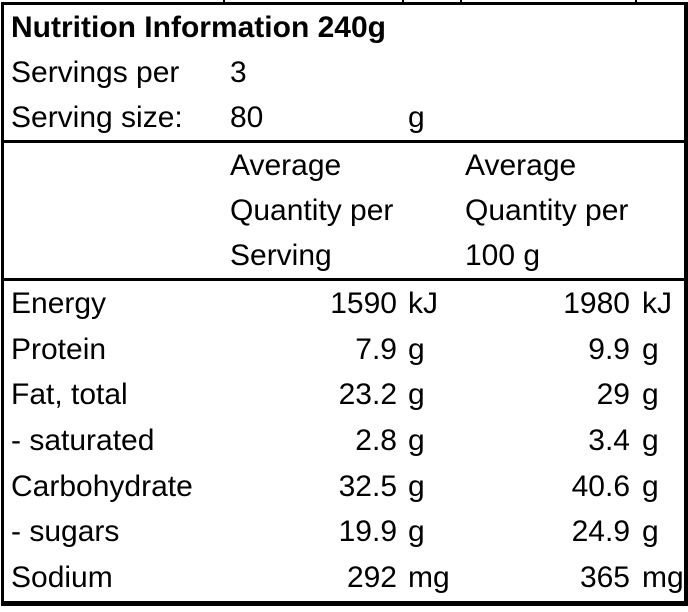  I want to click on table-row-sodium: Sodium 292 mg 365 mg, so click(344, 578).